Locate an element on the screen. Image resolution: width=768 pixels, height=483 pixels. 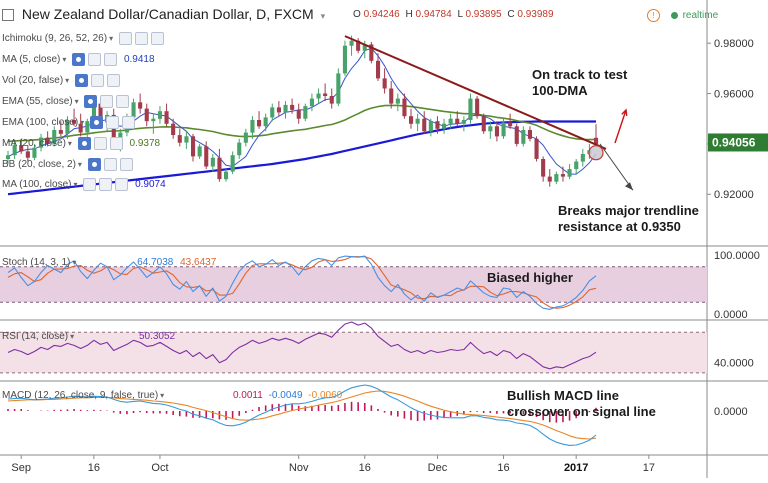
annotation-macd-crossover: crossover on signal line is located at coordinates (581, 411).